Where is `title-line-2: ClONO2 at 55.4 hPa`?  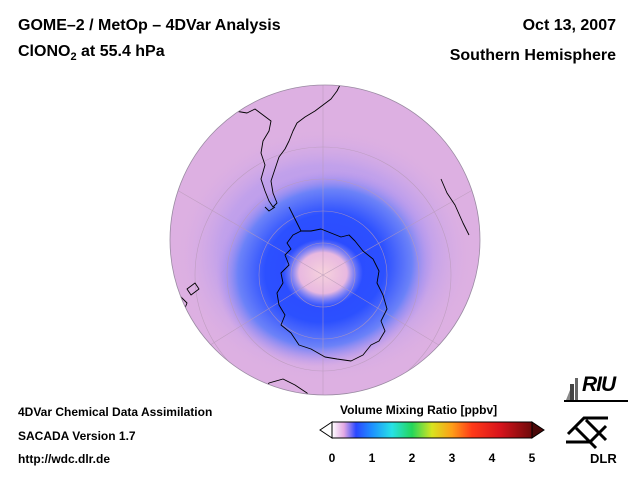 title-line-2: ClONO2 at 55.4 hPa is located at coordinates (91, 53).